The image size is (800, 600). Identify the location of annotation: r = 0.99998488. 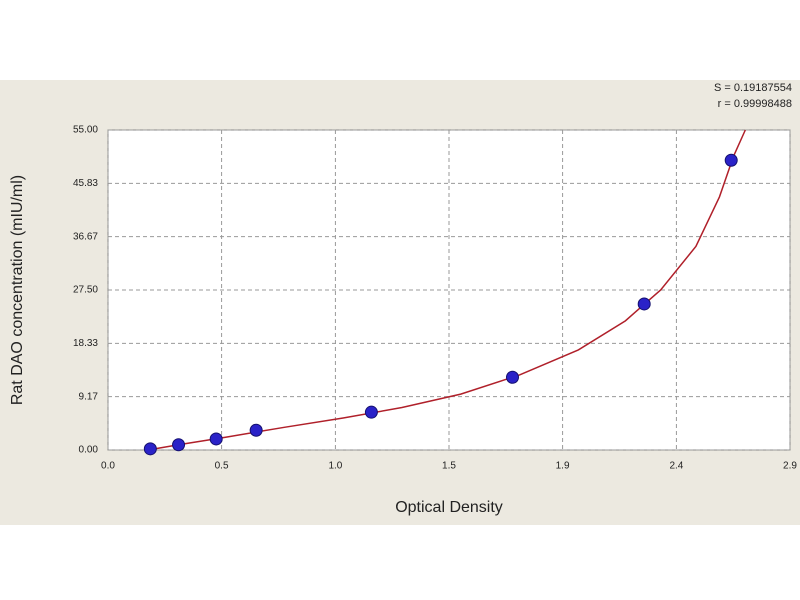
(755, 104).